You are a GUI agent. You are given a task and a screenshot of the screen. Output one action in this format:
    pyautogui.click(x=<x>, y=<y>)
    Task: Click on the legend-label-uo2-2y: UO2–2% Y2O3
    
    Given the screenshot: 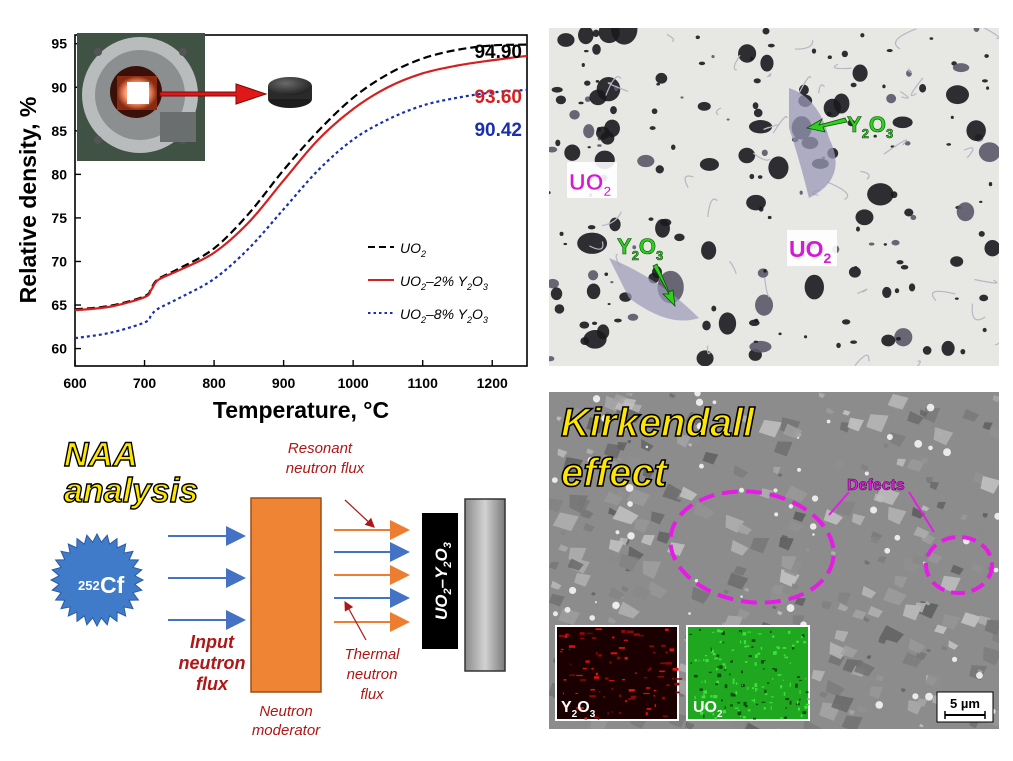 What is the action you would take?
    pyautogui.click(x=444, y=282)
    